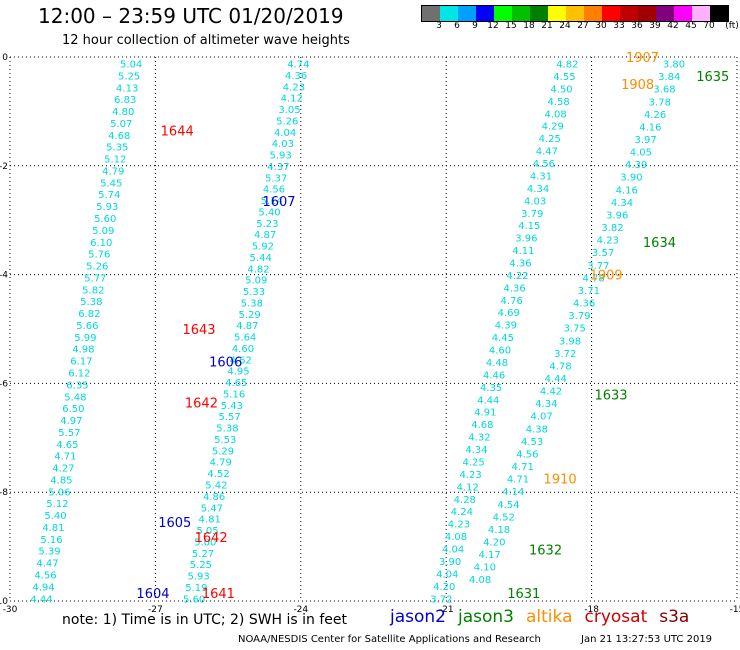  I want to click on colorbar-label: 18, so click(529, 26).